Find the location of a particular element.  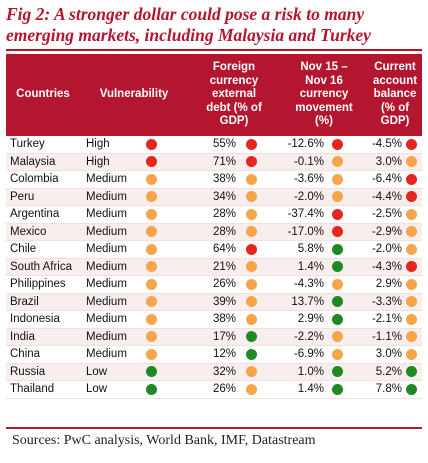

table-row: Russia Low 32% 1.0% 5.2% is located at coordinates (214, 372).